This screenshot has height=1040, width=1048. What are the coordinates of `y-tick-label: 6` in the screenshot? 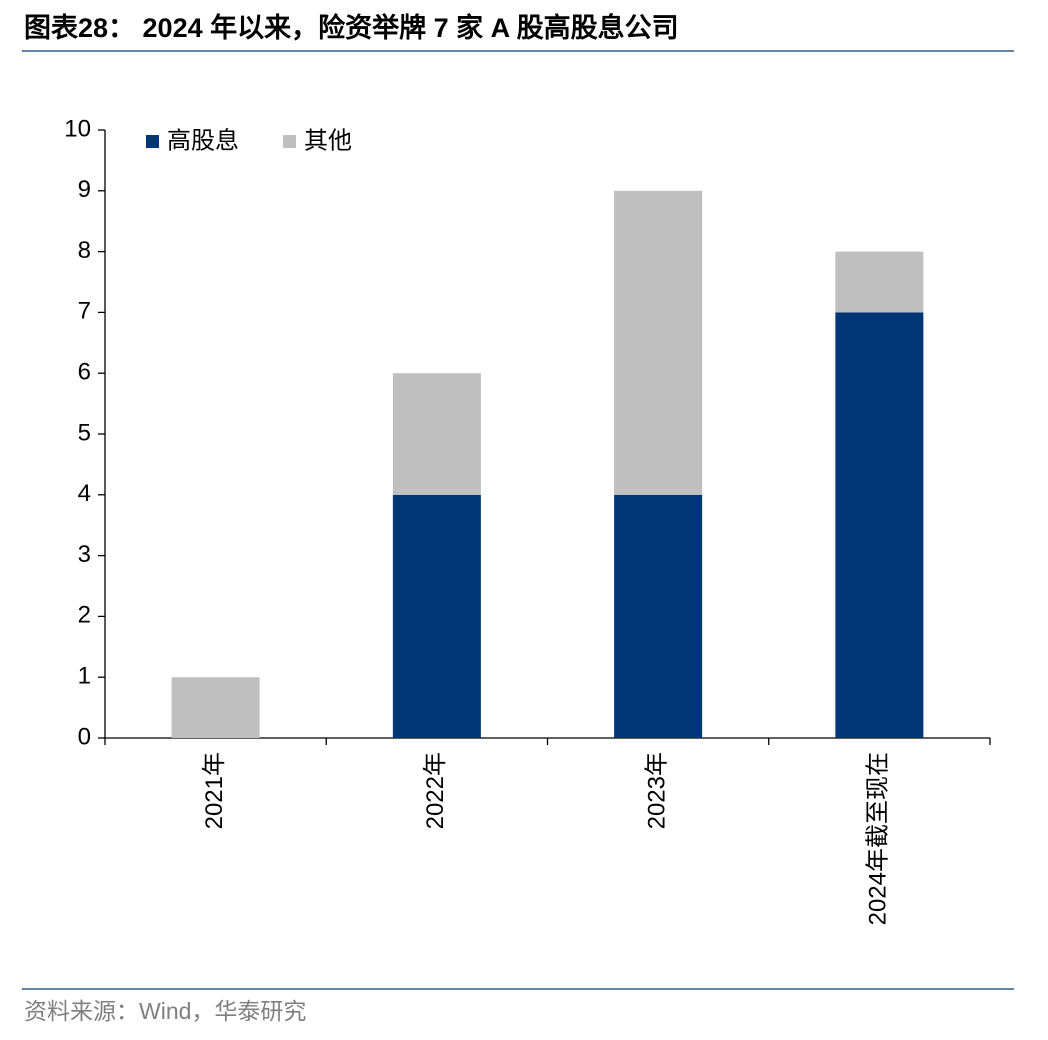 It's located at (84, 372).